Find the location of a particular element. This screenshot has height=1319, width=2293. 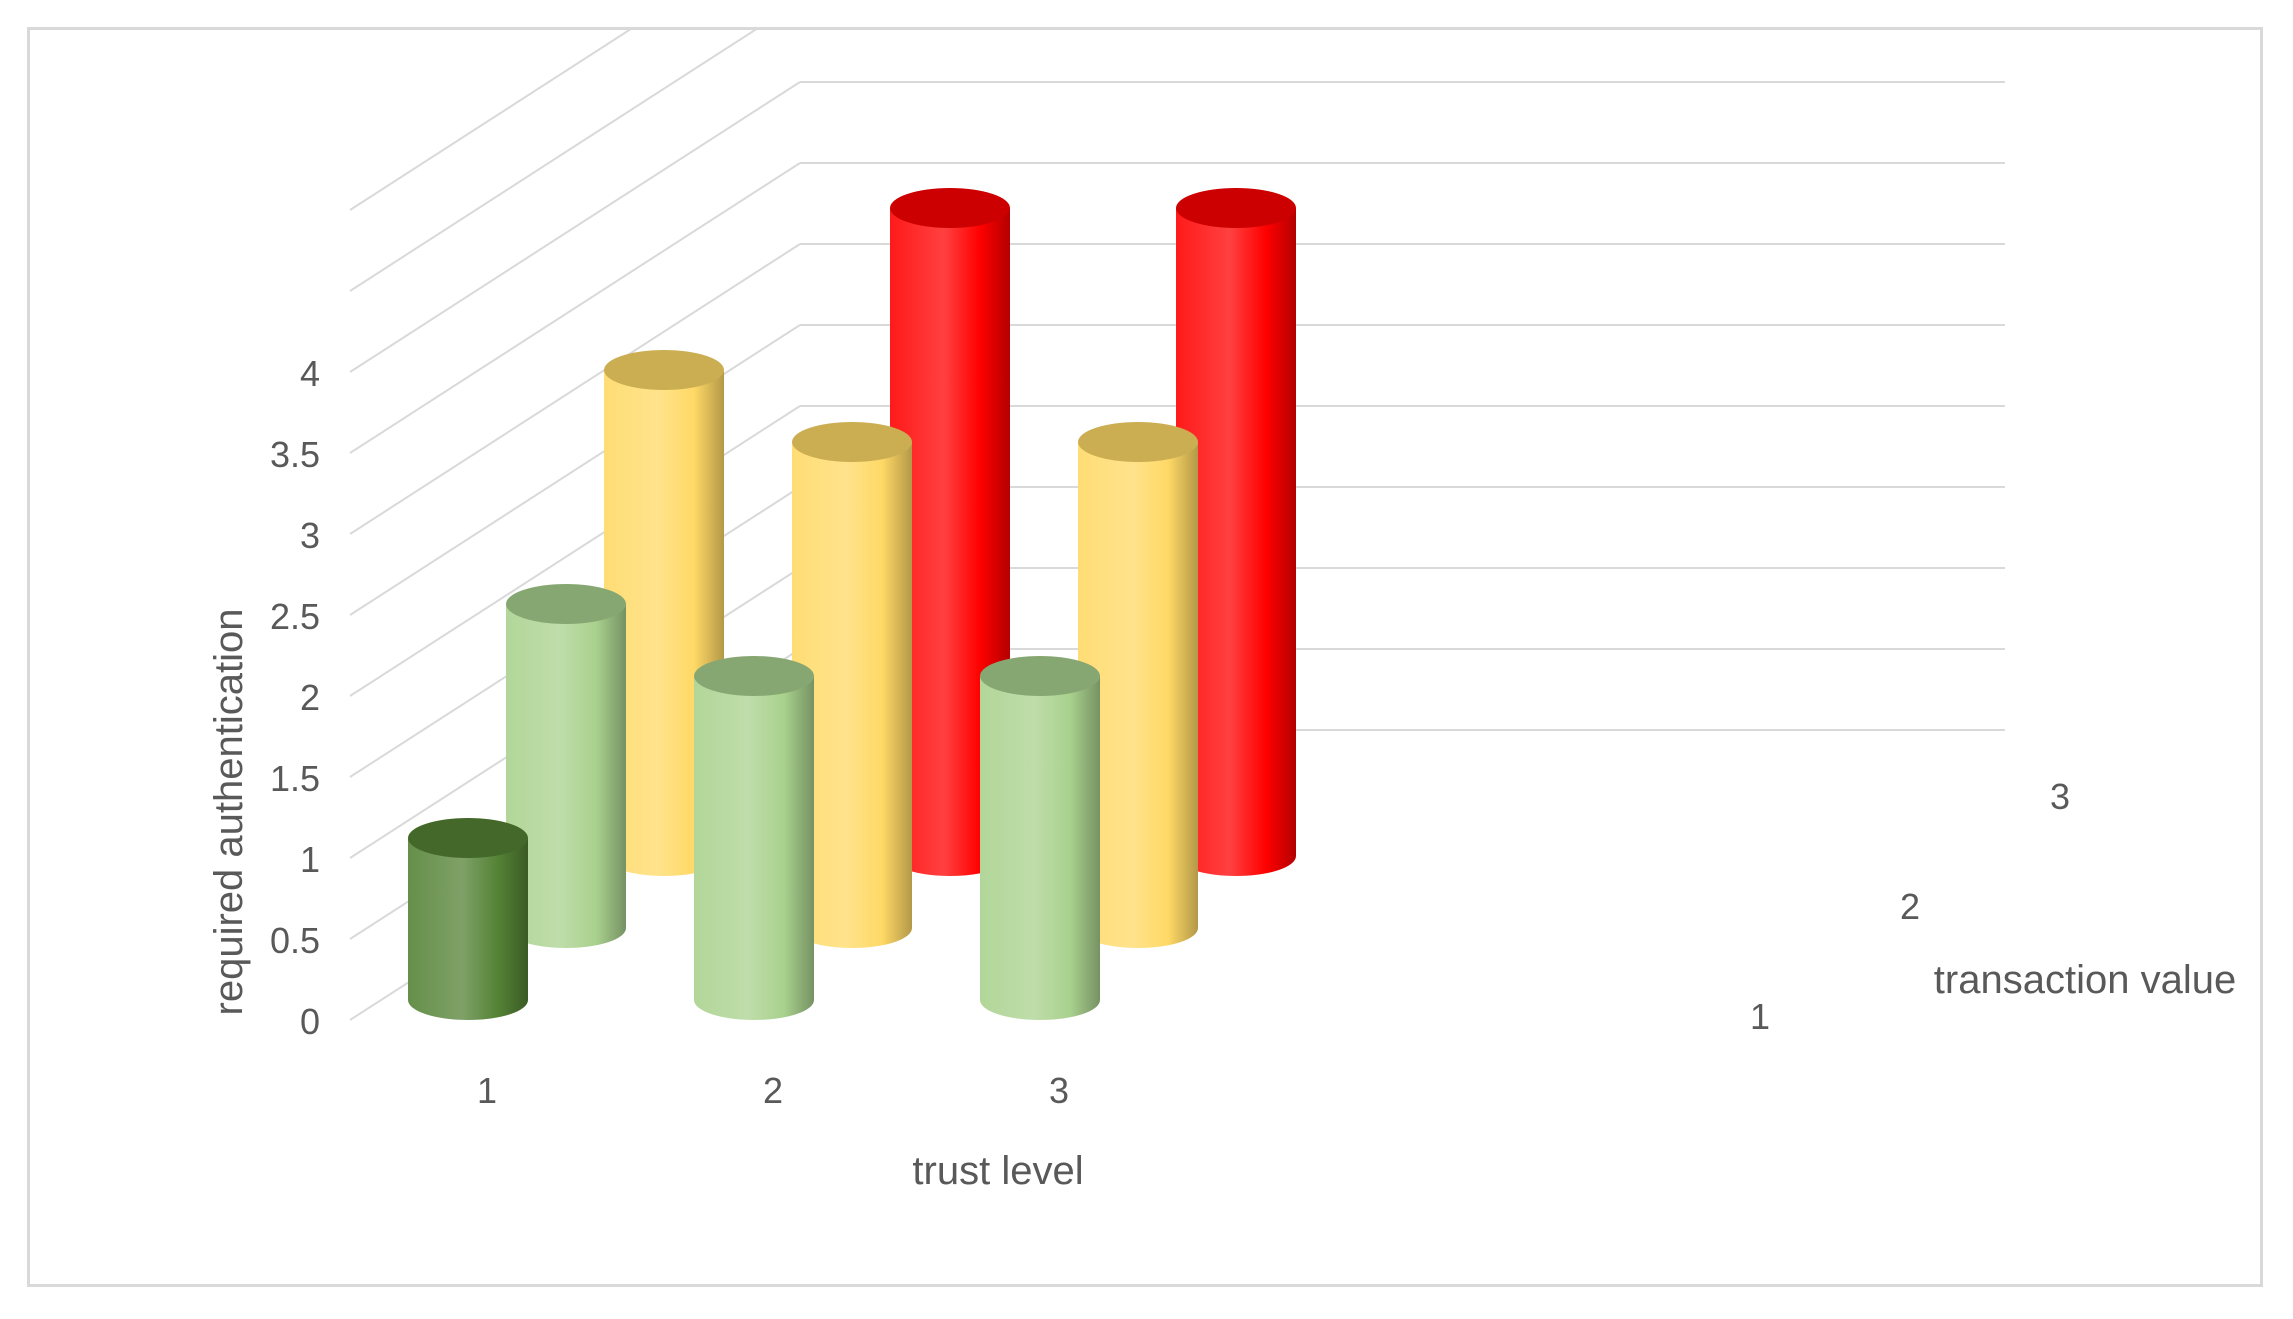

depth-tick-label: 3 is located at coordinates (2060, 796).